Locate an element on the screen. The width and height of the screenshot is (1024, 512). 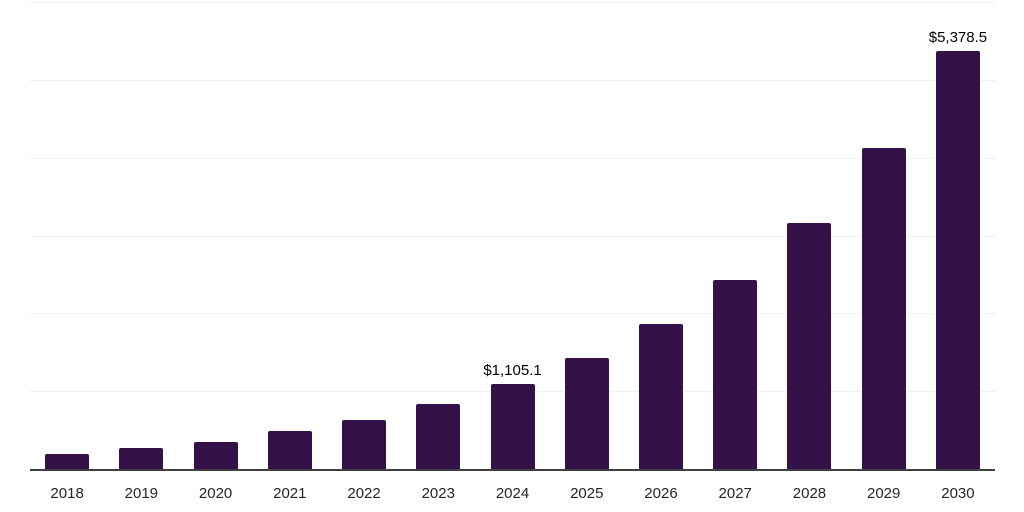
bar-cell-2030: $5,378.5 is located at coordinates (958, 236).